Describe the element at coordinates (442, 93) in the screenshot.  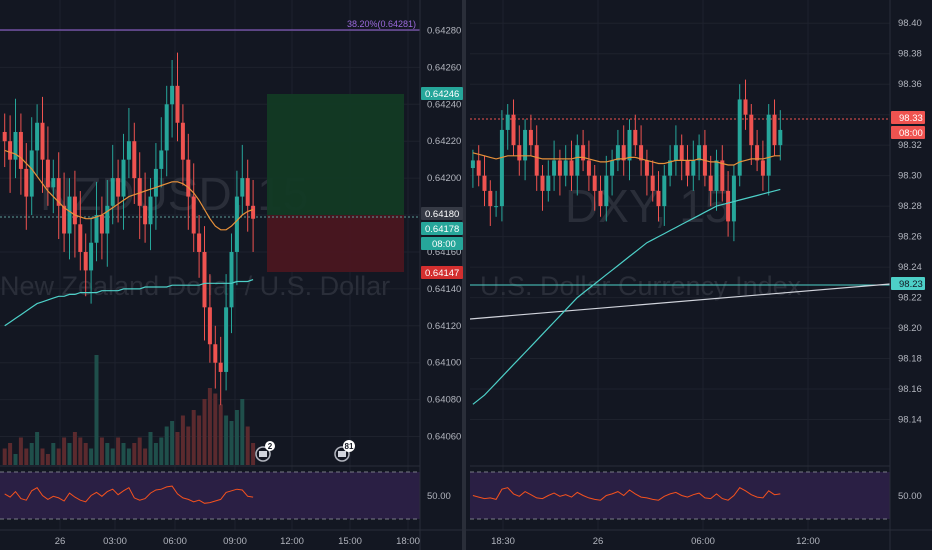
I see `tag-target-bg` at that location.